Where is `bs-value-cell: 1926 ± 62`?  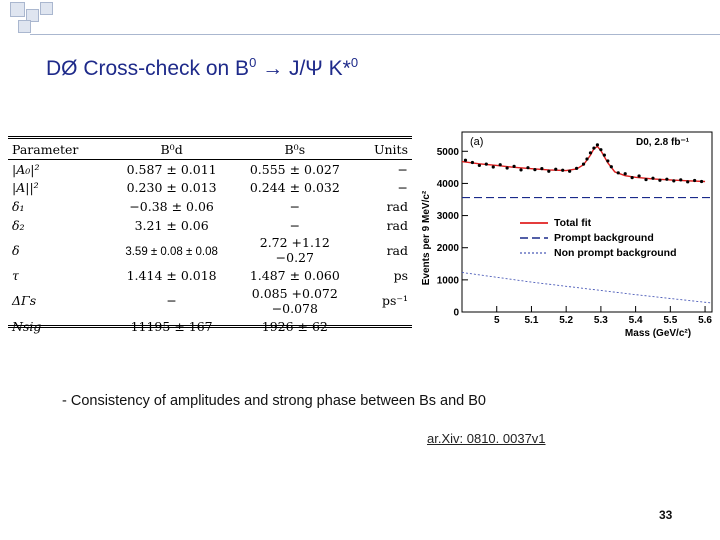
bs-value-cell: 1926 ± 62 is located at coordinates (294, 326).